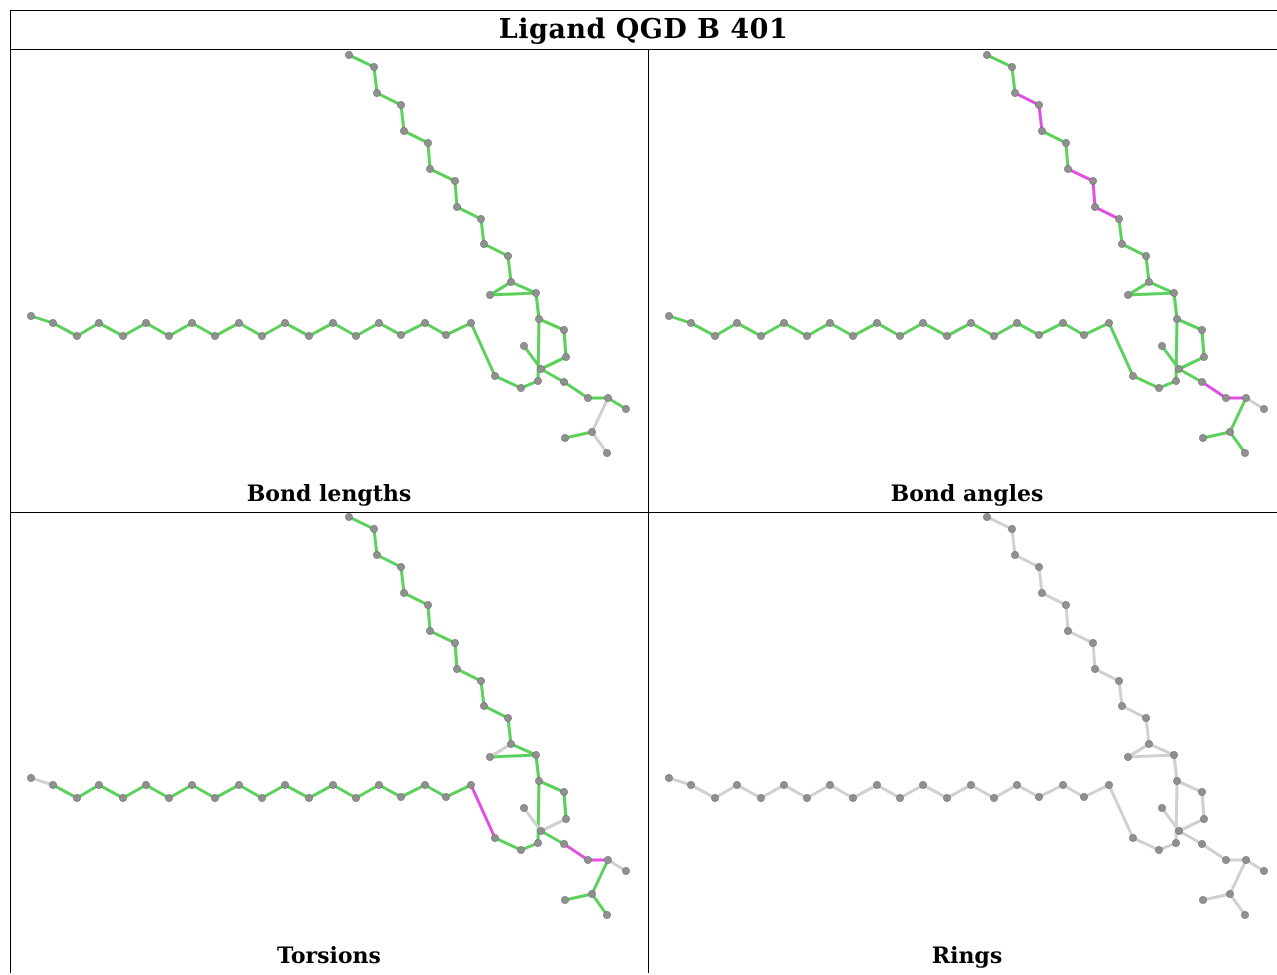  I want to click on column-divider, so click(648, 511).